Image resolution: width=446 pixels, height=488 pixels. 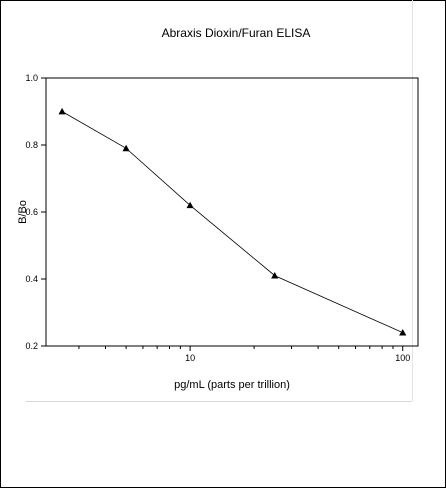 What do you see at coordinates (232, 385) in the screenshot?
I see `x-axis-label: pg/mL (parts per trillion)` at bounding box center [232, 385].